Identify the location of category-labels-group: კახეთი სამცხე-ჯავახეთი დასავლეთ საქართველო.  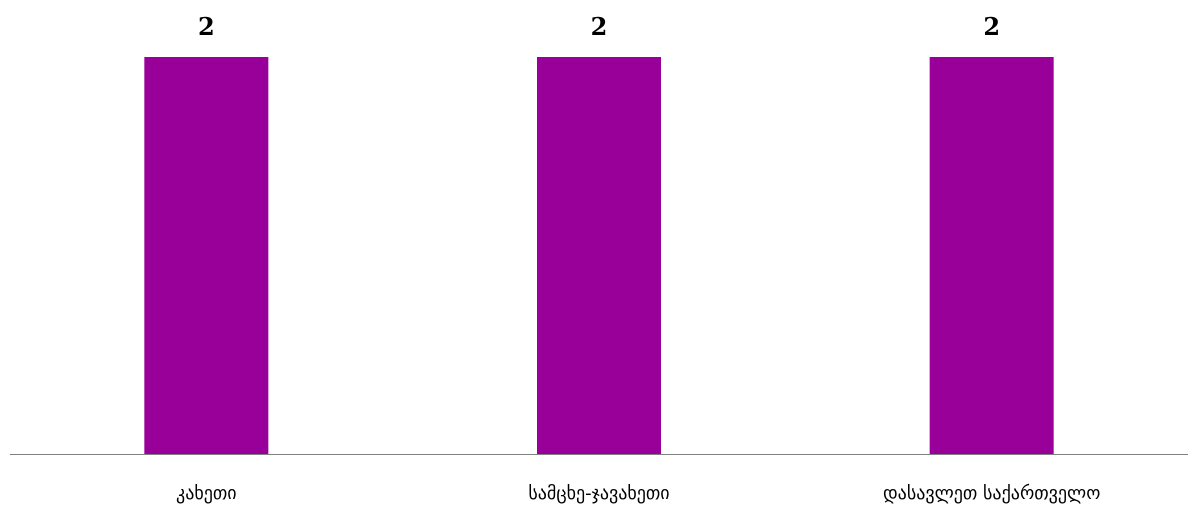
(638, 493).